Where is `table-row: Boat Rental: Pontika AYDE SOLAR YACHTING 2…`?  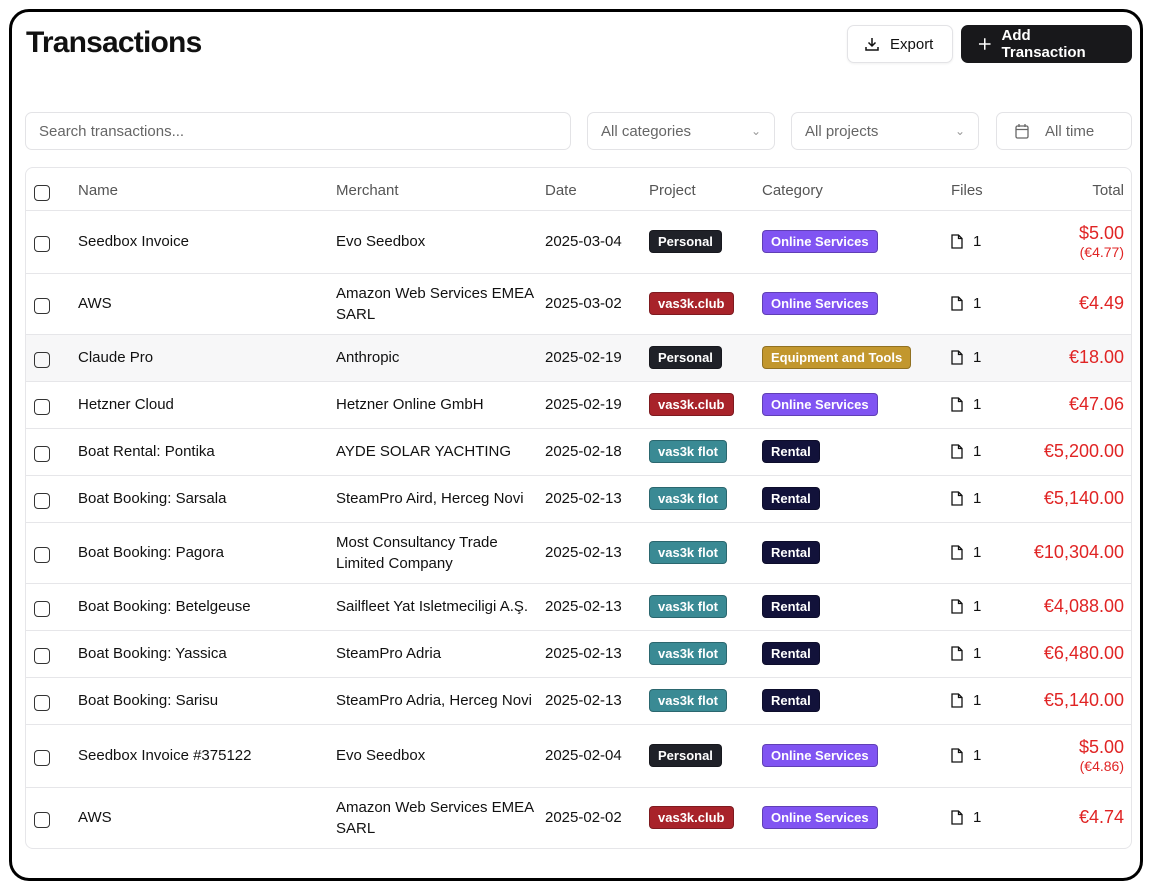
table-row: Boat Rental: Pontika AYDE SOLAR YACHTING 2… is located at coordinates (578, 452).